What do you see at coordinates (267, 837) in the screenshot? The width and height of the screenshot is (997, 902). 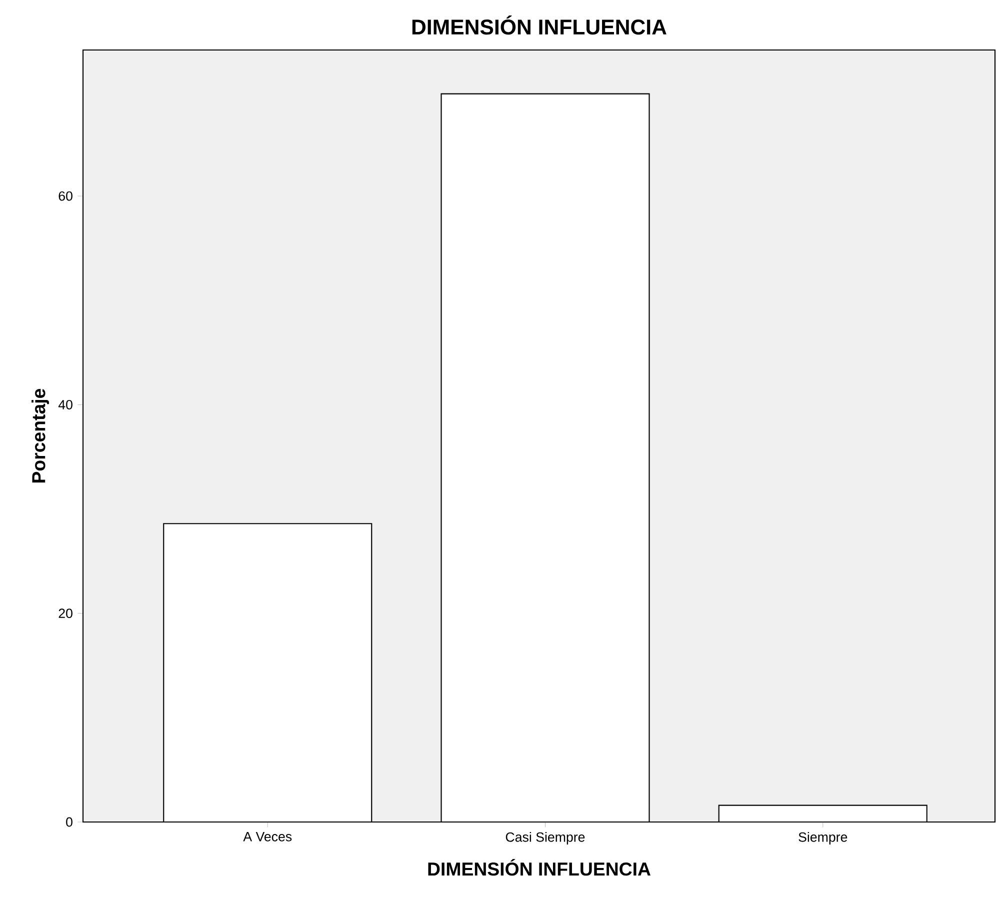 I see `x-tick-label: A Veces` at bounding box center [267, 837].